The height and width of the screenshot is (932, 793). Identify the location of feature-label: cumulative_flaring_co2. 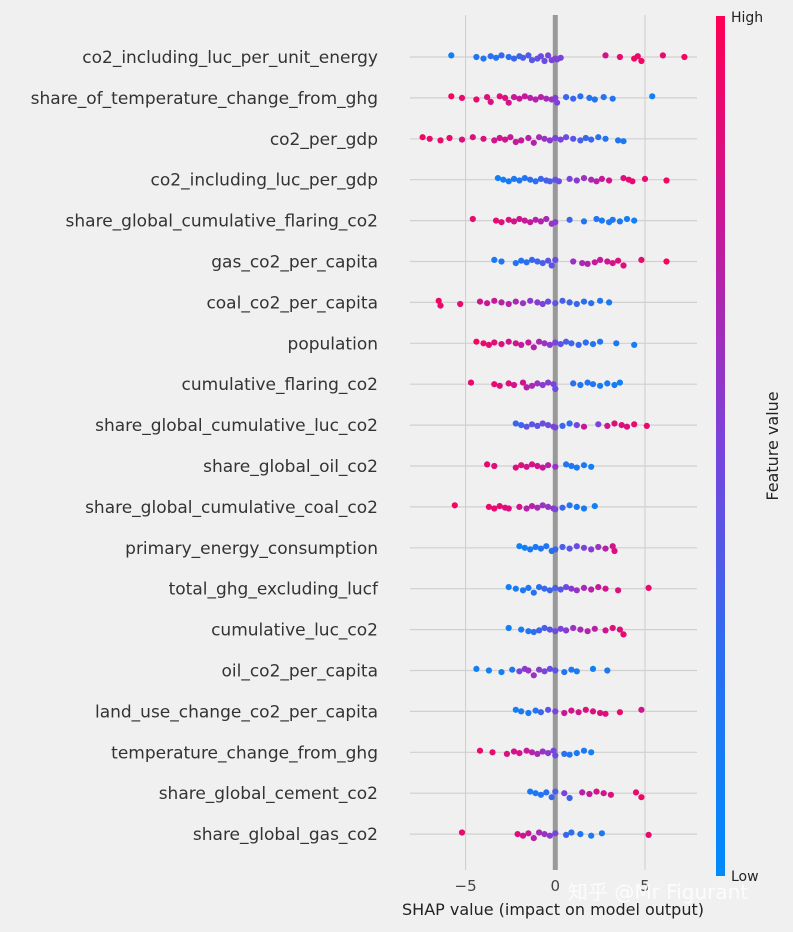
(280, 385).